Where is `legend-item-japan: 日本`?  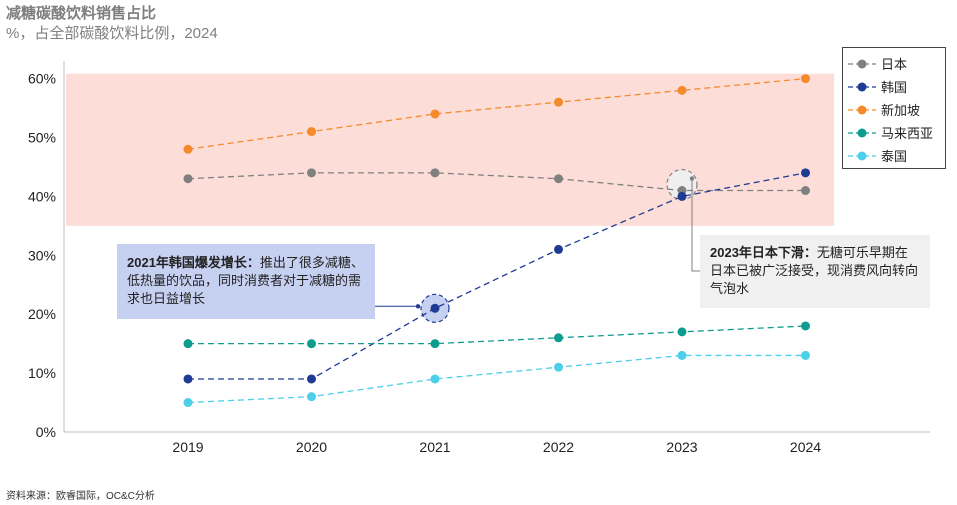
legend-item-japan: 日本 is located at coordinates (896, 63).